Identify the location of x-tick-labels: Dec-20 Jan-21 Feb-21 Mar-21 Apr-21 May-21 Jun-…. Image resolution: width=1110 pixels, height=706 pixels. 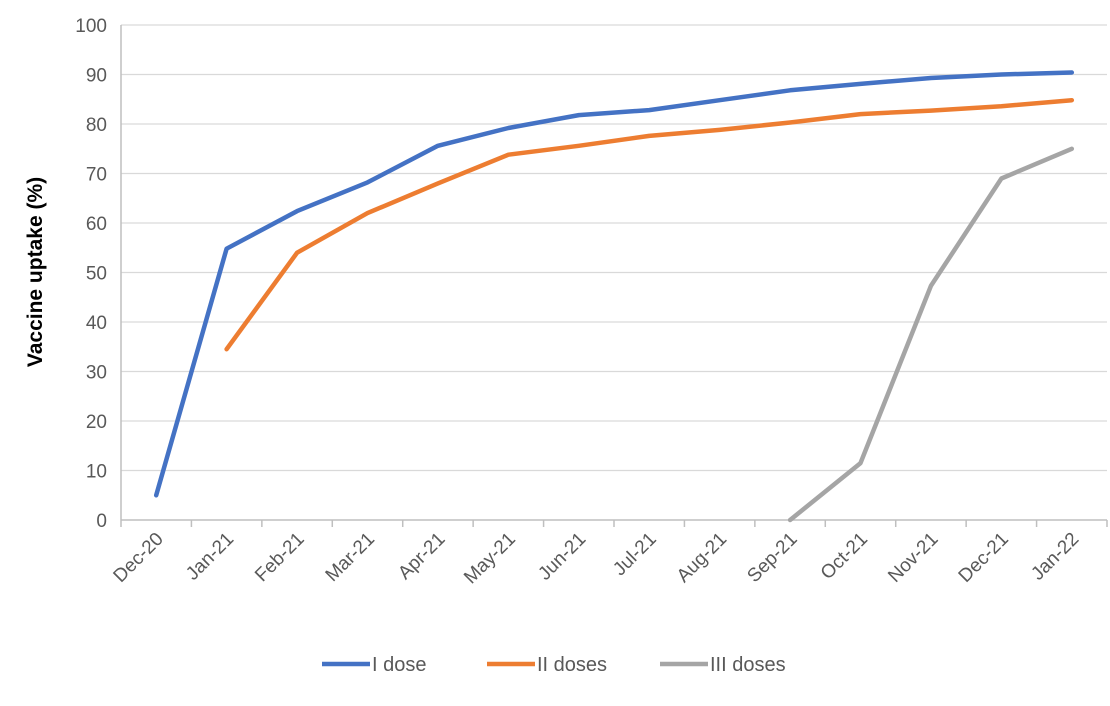
(597, 559).